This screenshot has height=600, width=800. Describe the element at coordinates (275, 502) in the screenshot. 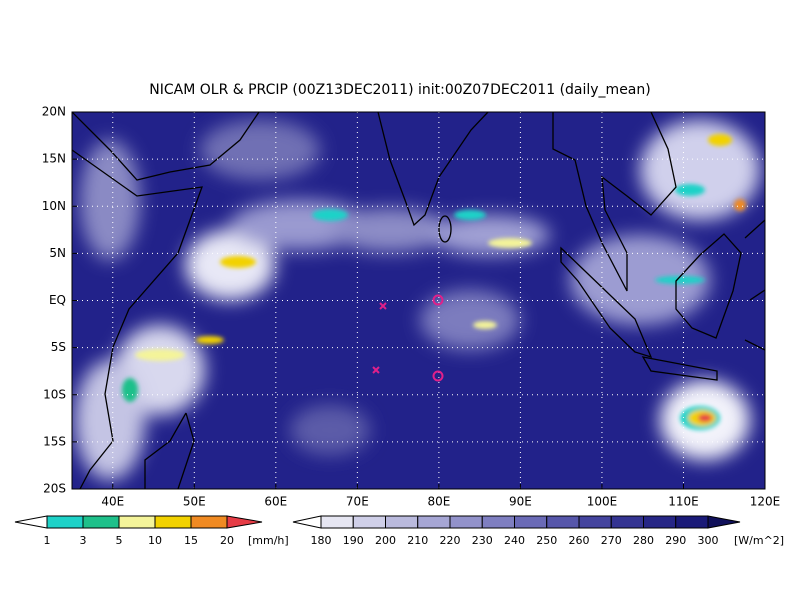

I see `x-tick-label: 60E` at that location.